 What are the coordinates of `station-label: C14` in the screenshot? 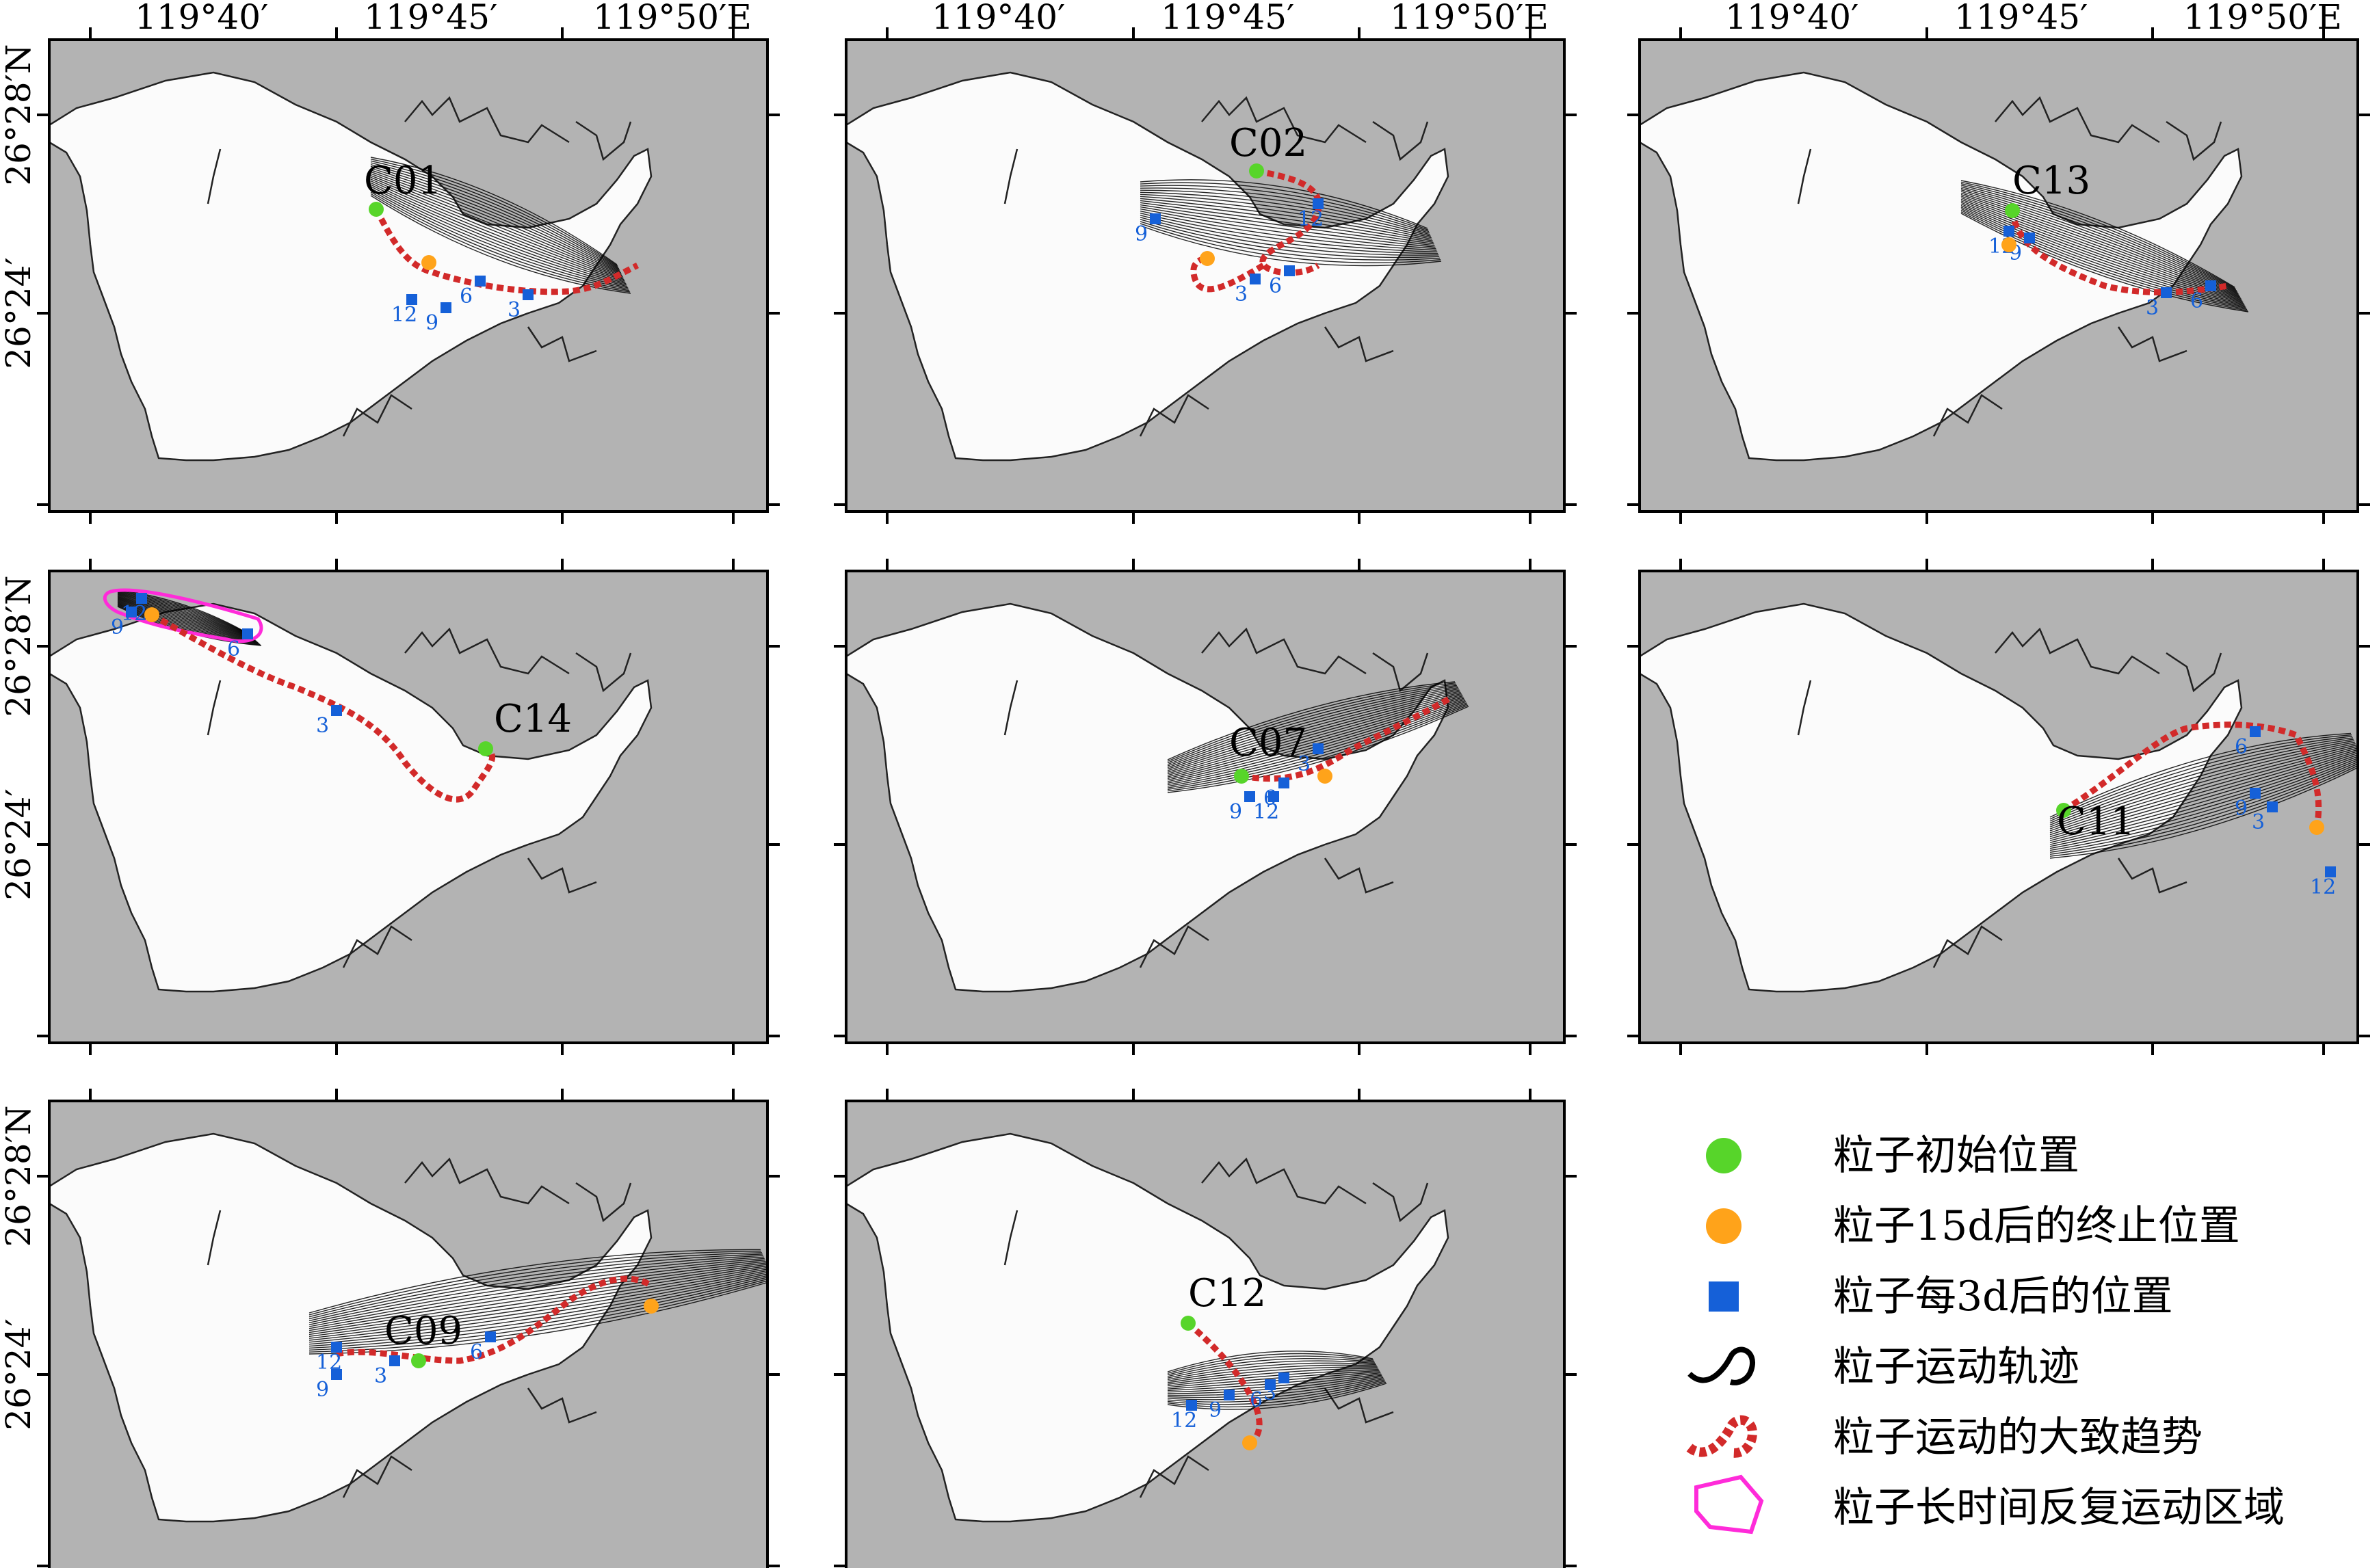 It's located at (533, 719).